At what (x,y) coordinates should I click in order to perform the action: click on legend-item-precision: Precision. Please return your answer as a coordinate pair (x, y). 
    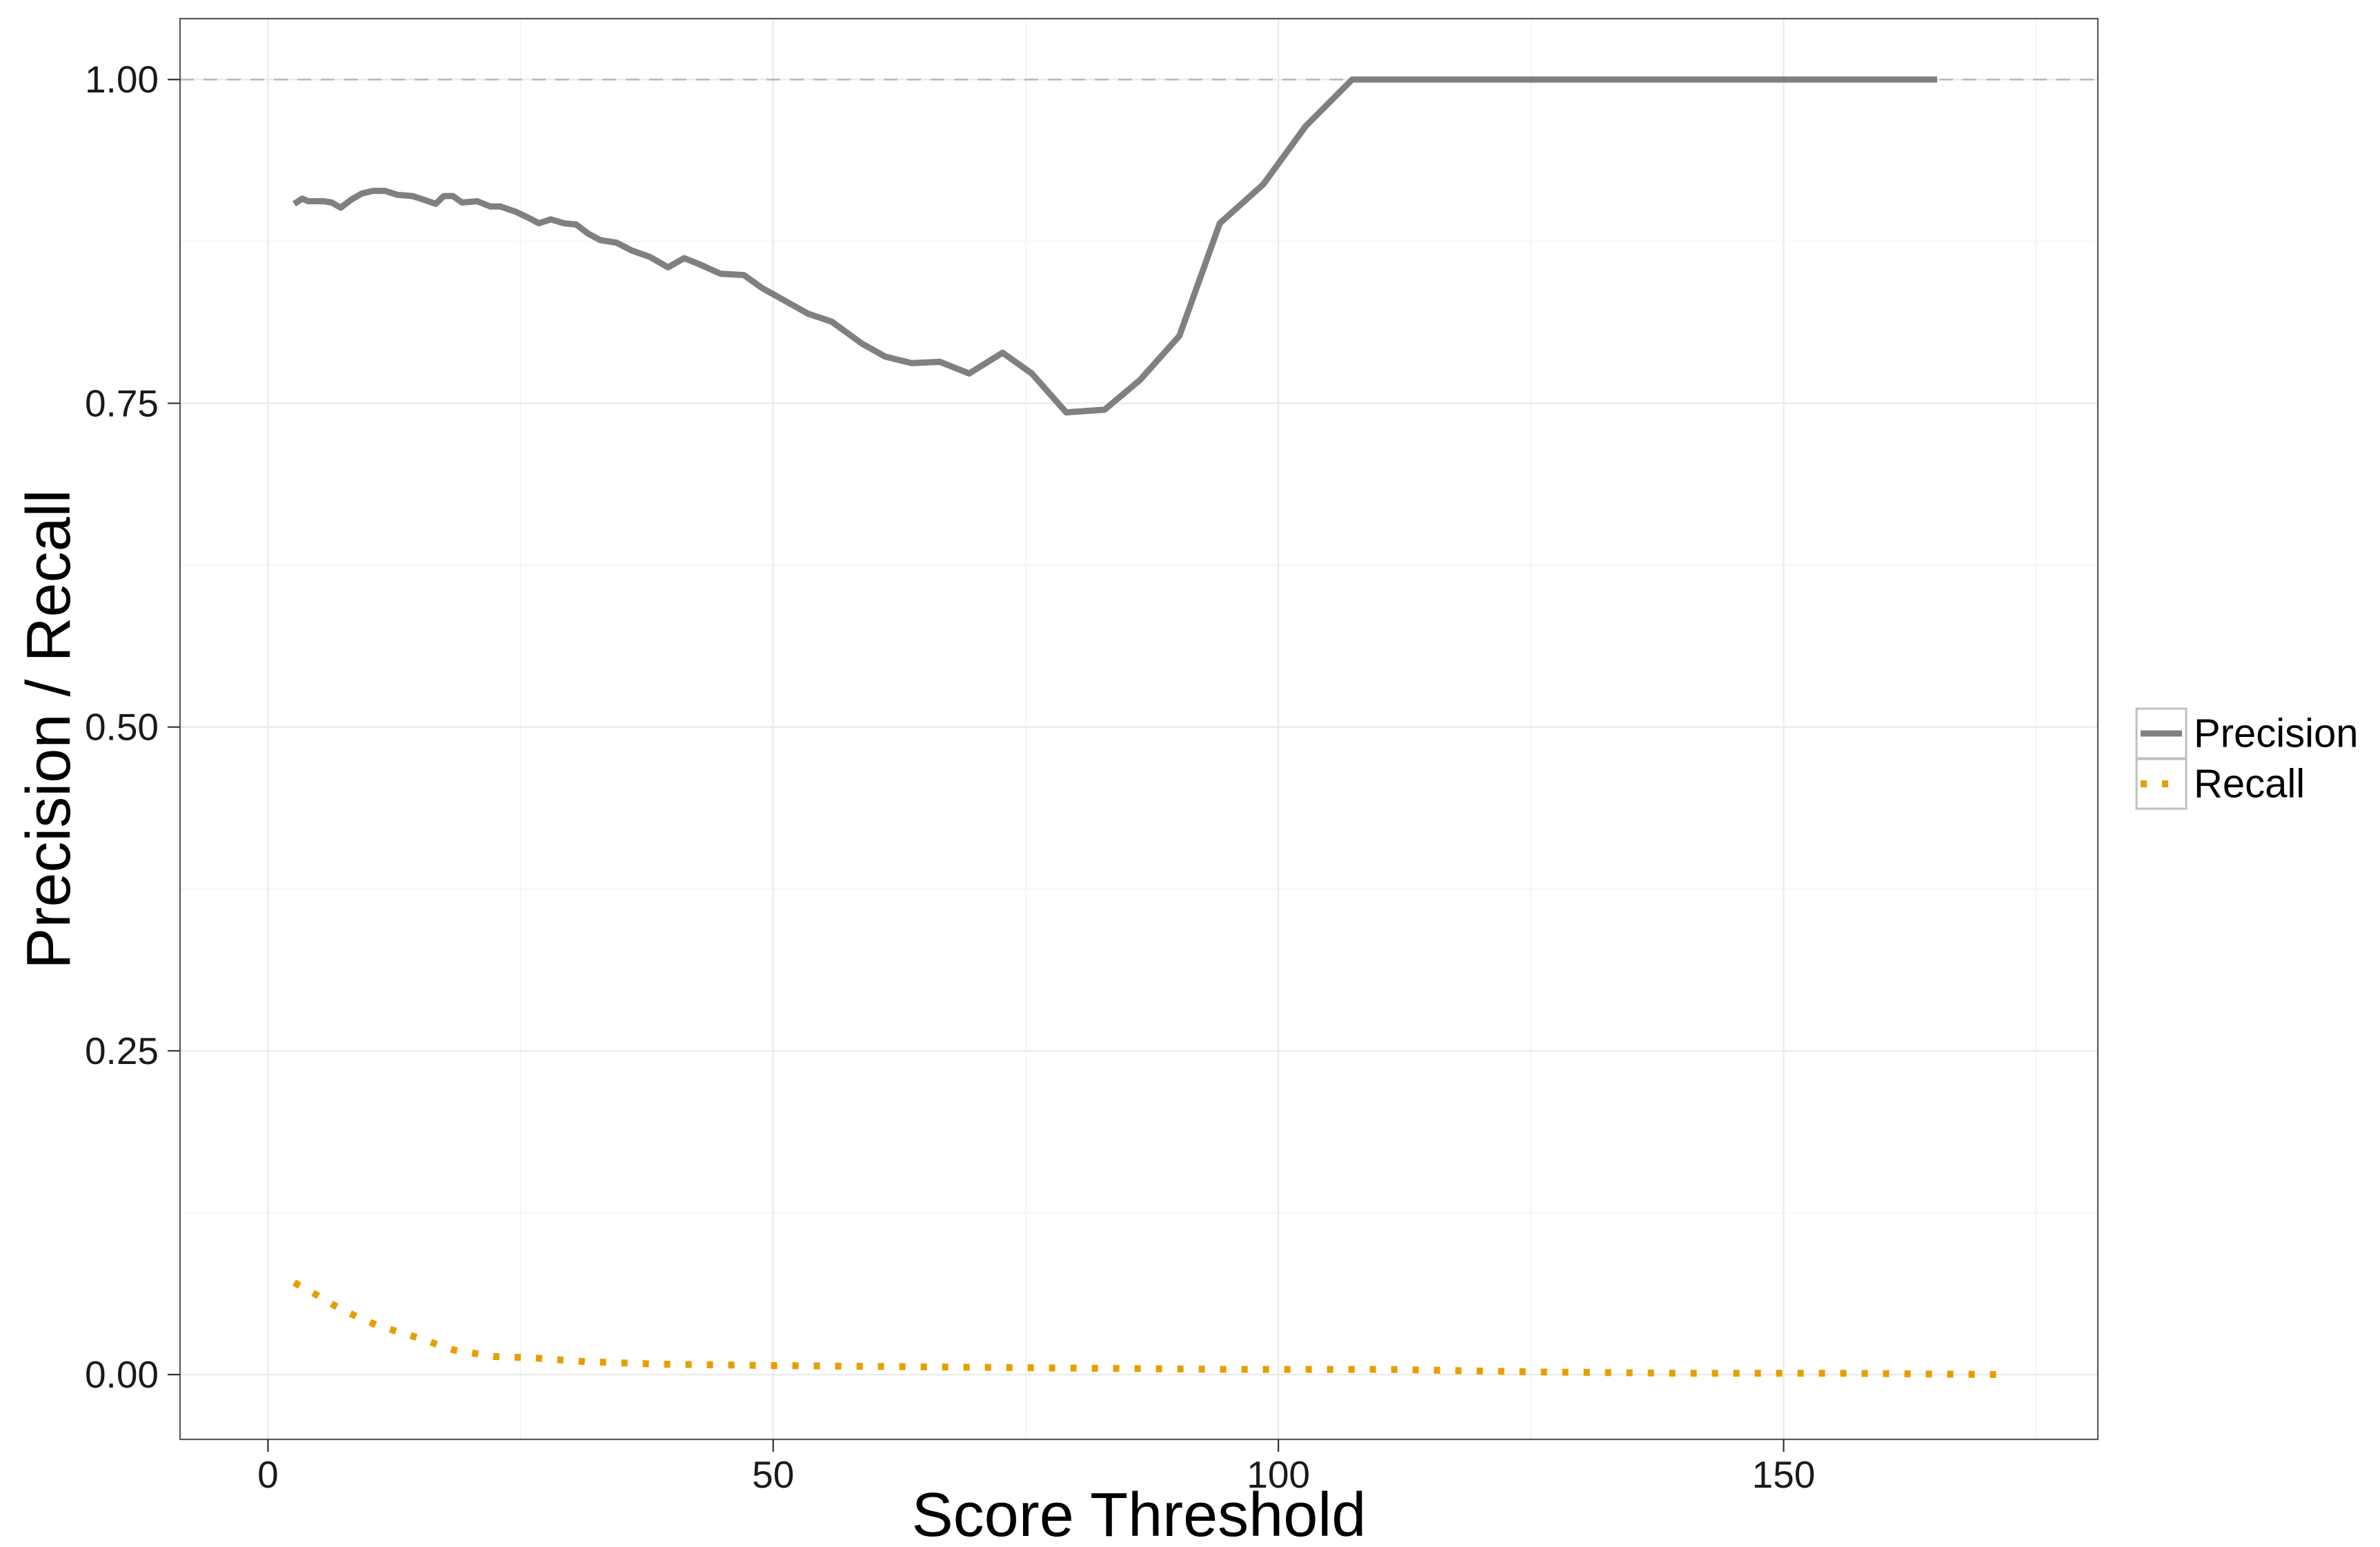
    Looking at the image, I should click on (2247, 733).